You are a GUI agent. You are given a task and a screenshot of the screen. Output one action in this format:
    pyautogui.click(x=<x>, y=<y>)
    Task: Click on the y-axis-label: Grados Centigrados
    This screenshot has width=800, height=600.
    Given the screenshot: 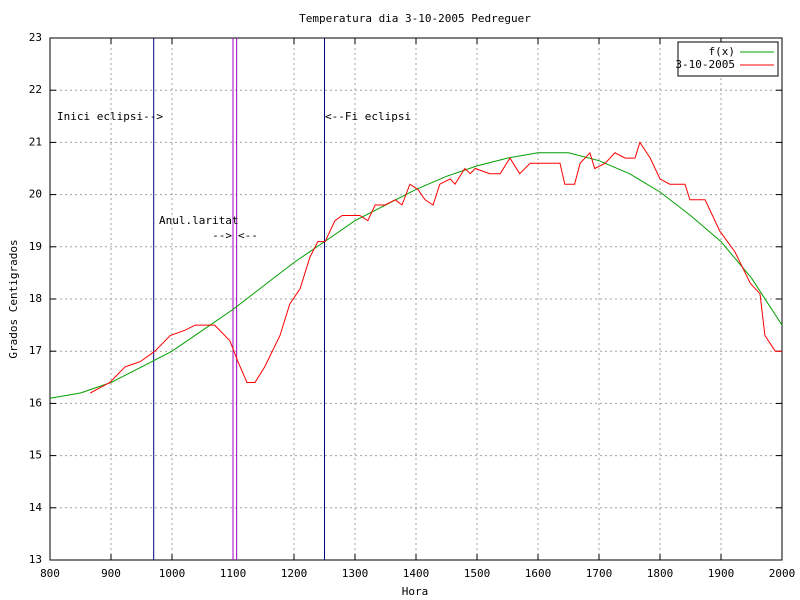 What is the action you would take?
    pyautogui.click(x=13, y=298)
    